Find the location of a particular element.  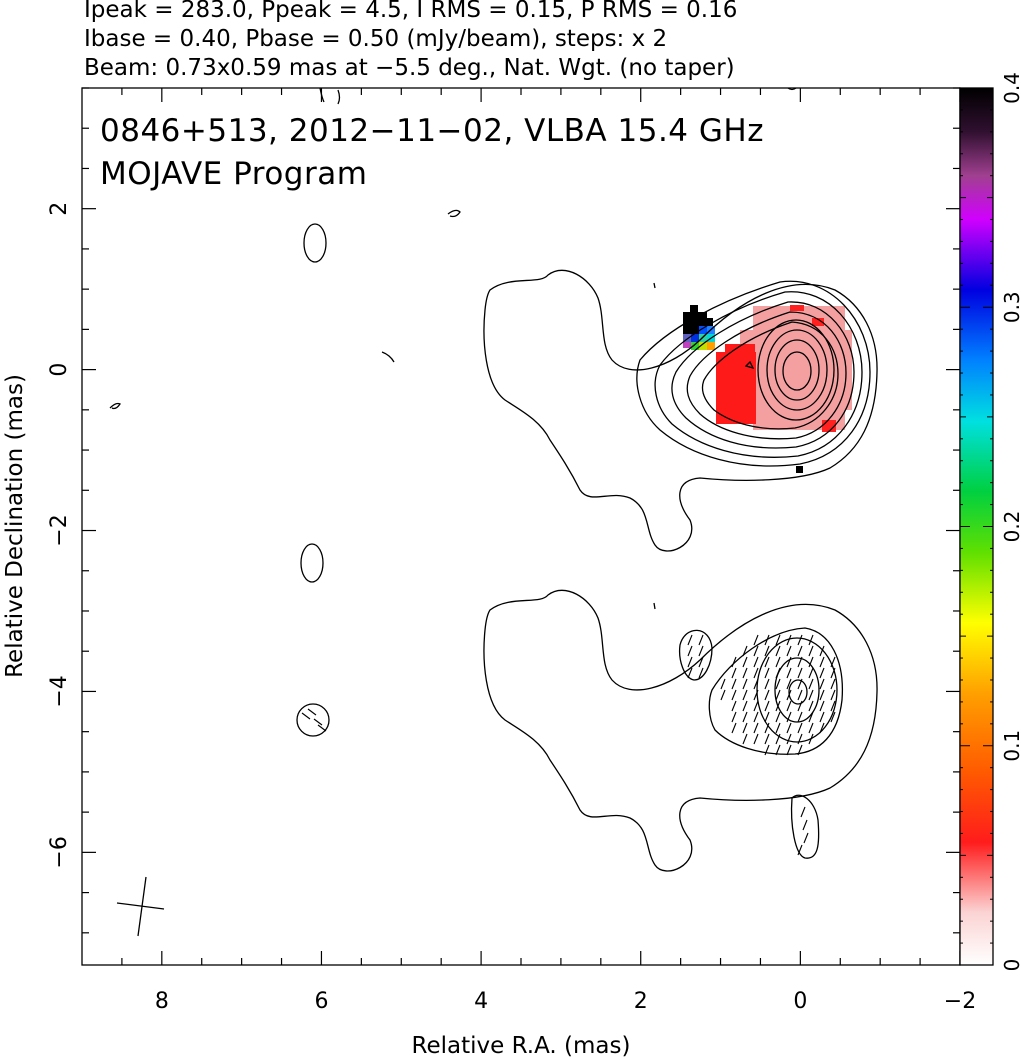

y-tick-label: −6 is located at coordinates (59, 852).